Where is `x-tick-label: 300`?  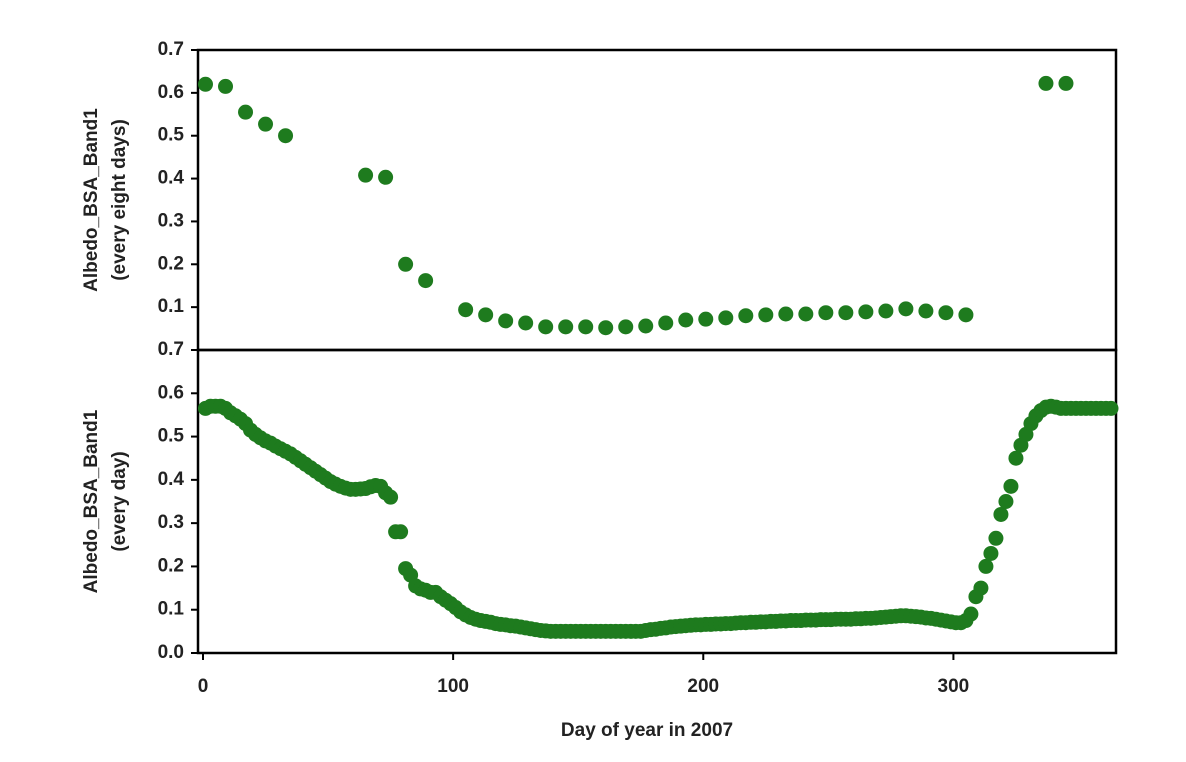
x-tick-label: 300 is located at coordinates (954, 686).